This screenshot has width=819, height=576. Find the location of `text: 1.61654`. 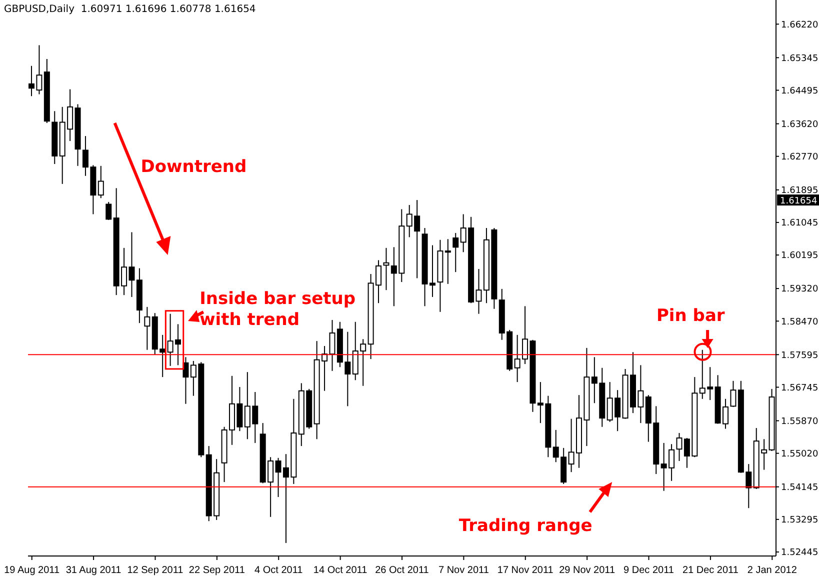

text: 1.61654 is located at coordinates (799, 201).